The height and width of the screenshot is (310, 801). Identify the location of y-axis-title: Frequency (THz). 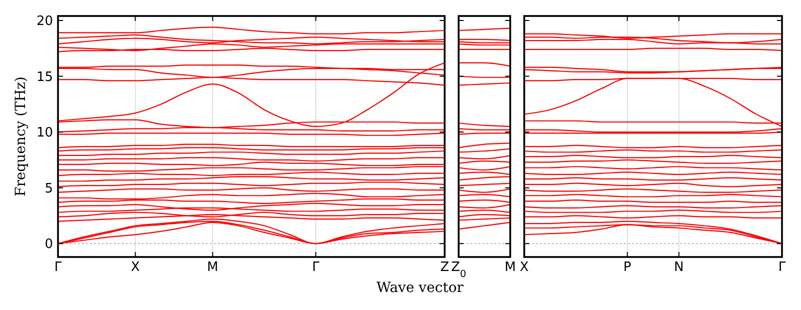
(21, 136).